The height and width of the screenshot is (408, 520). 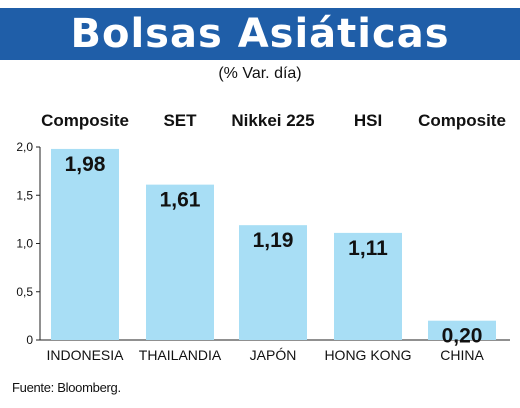 I want to click on data-label: 0,20, so click(x=462, y=336).